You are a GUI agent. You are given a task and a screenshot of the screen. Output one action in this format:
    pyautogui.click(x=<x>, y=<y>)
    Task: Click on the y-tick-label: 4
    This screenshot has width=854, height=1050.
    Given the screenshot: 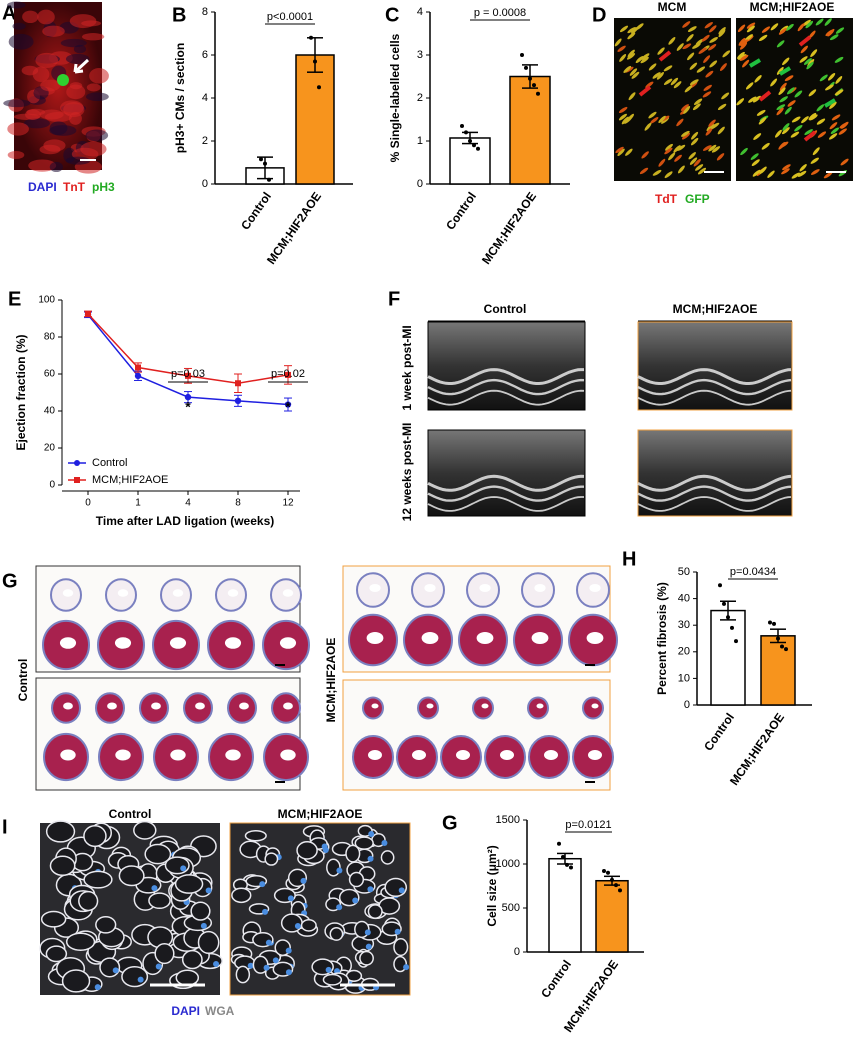 What is the action you would take?
    pyautogui.click(x=205, y=98)
    